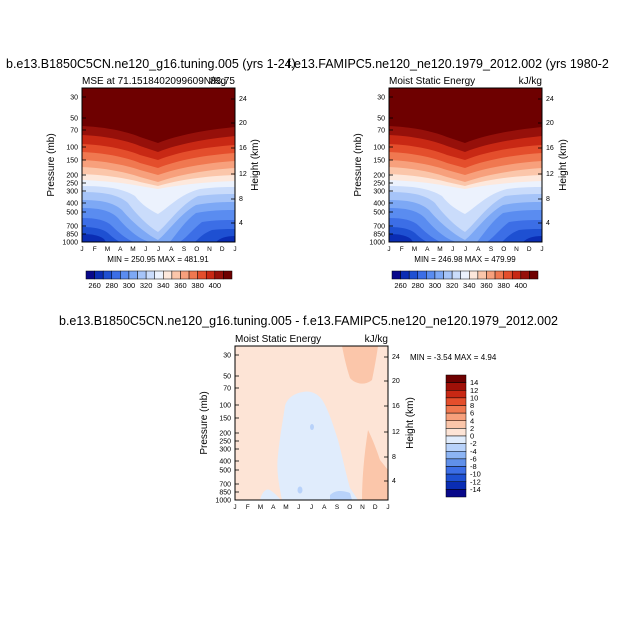 The width and height of the screenshot is (624, 630). What do you see at coordinates (222, 249) in the screenshot?
I see `panel-1-xtick: D` at bounding box center [222, 249].